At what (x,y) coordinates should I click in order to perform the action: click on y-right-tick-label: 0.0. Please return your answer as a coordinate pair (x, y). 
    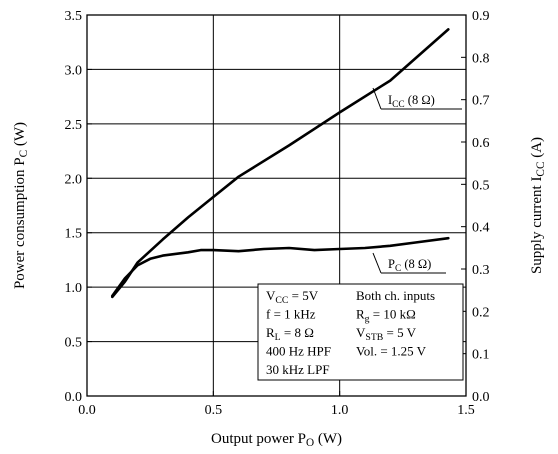
    Looking at the image, I should click on (481, 397).